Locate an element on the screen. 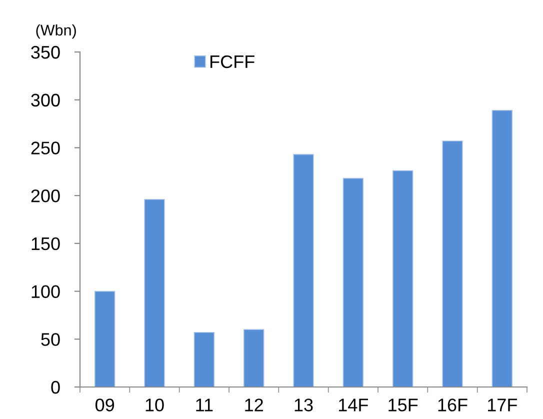 The width and height of the screenshot is (543, 419). y-tick-label: 150 is located at coordinates (46, 243).